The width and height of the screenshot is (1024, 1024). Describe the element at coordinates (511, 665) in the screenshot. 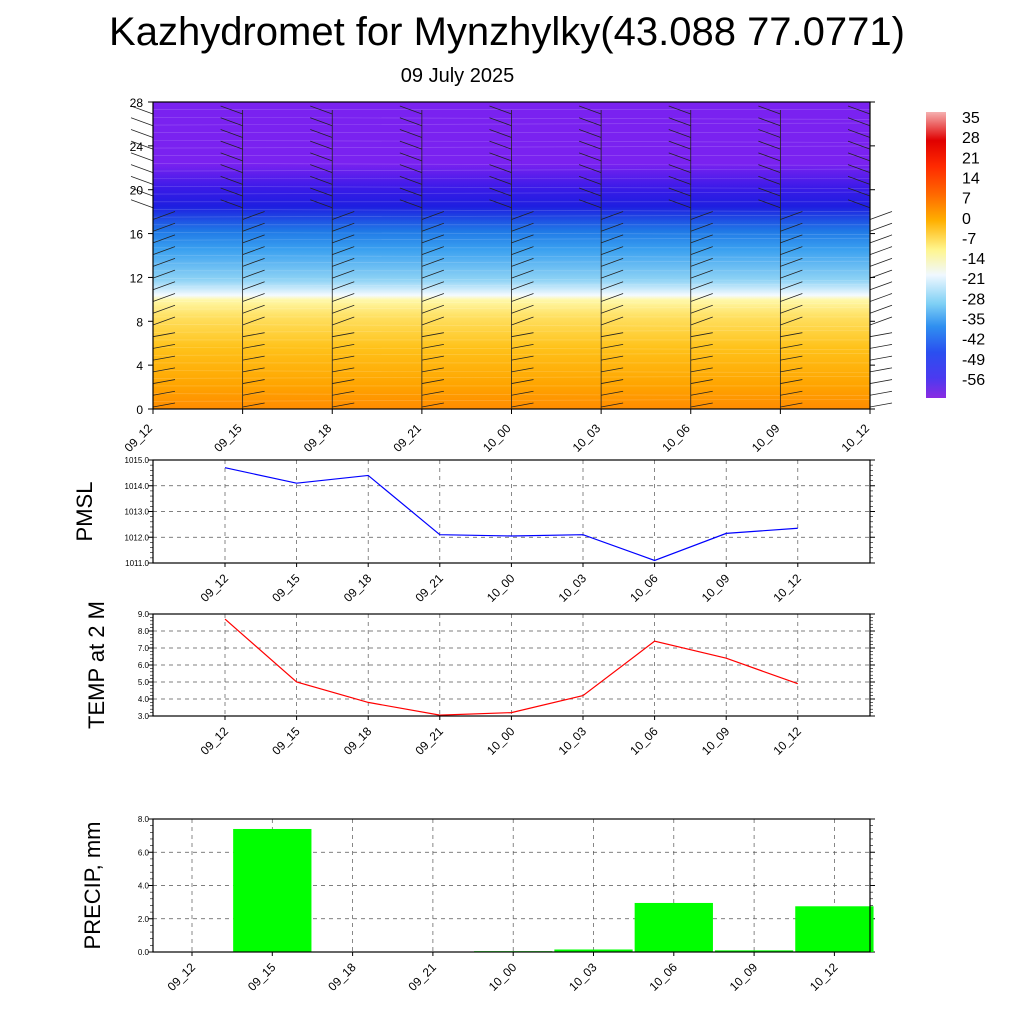

I see `panel-frame` at that location.